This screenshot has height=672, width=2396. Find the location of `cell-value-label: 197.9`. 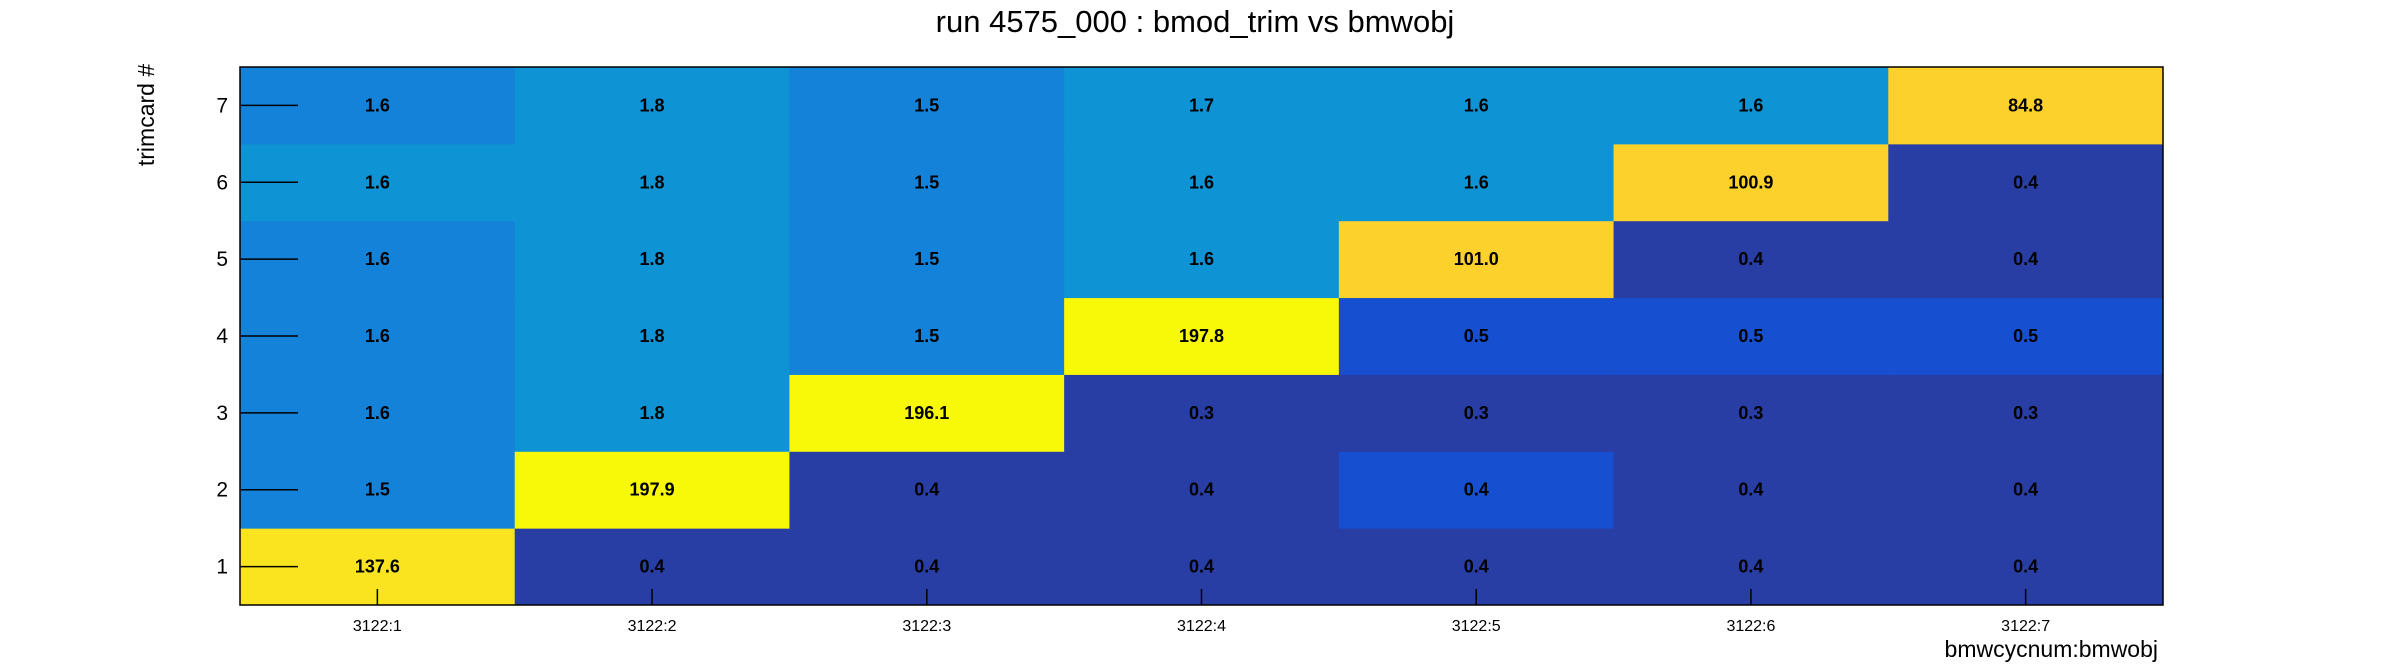

cell-value-label: 197.9 is located at coordinates (652, 490).